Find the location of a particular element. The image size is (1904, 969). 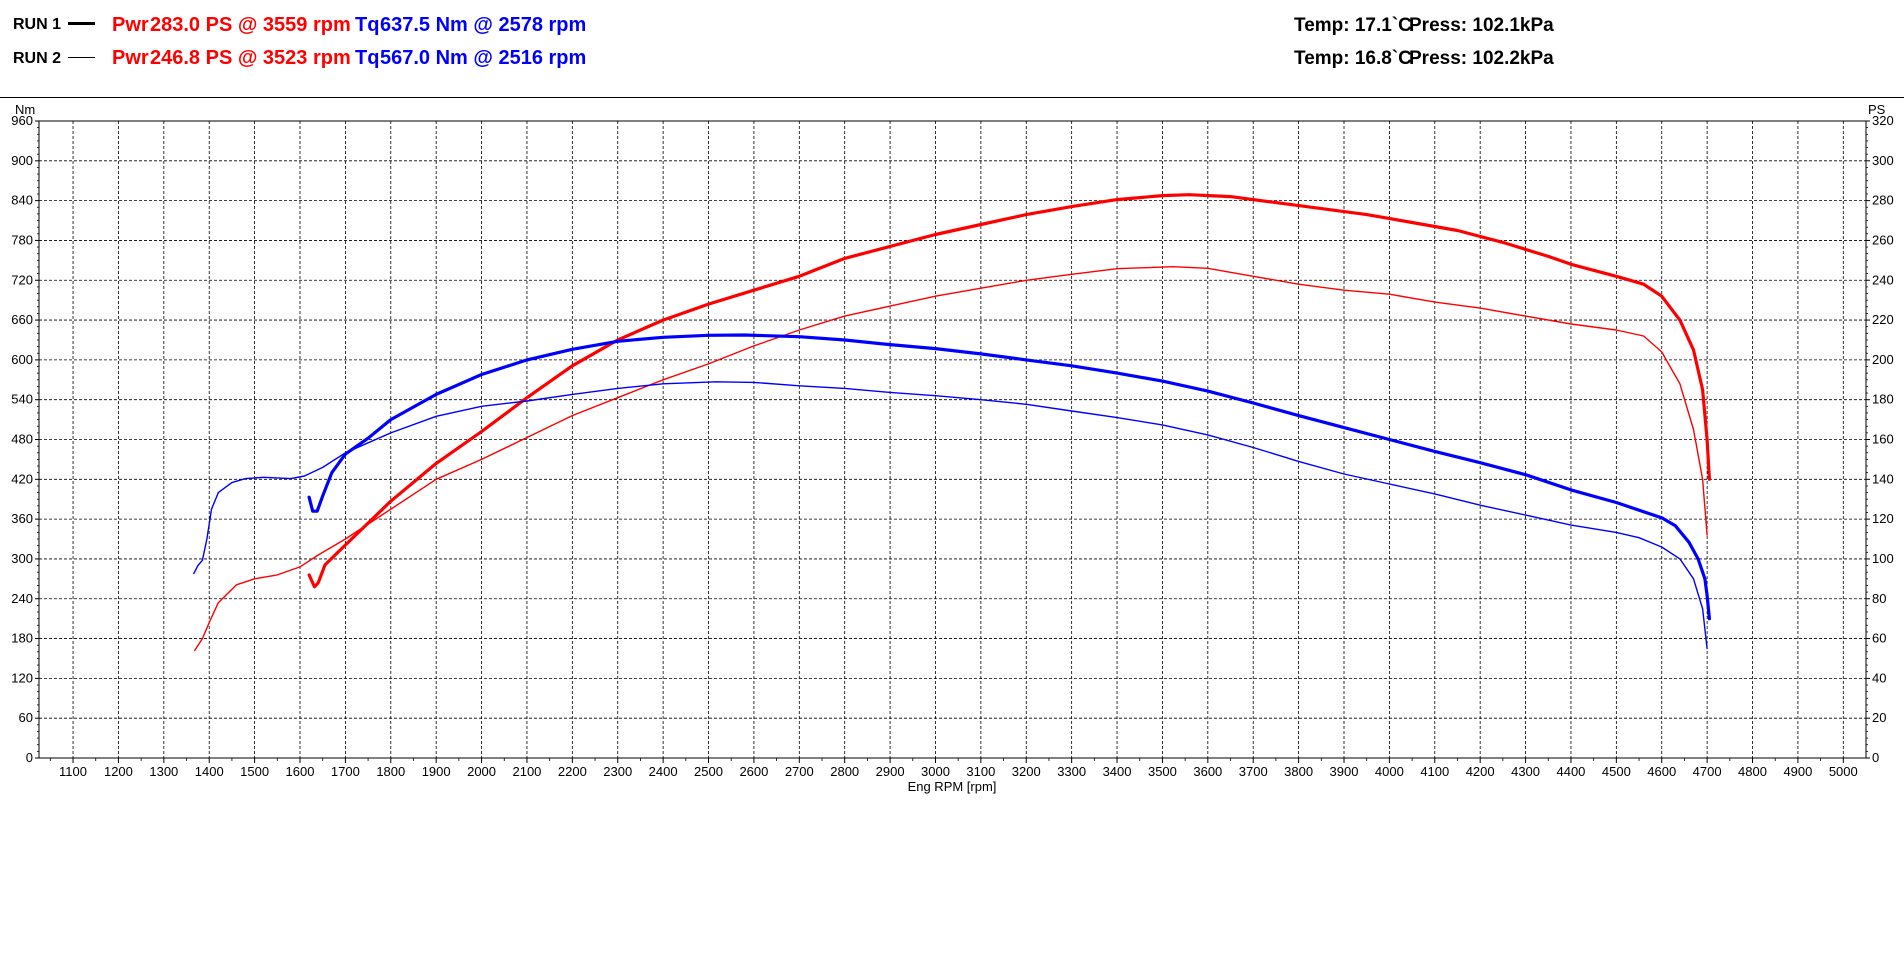

run2-line-swatch is located at coordinates (81, 57).